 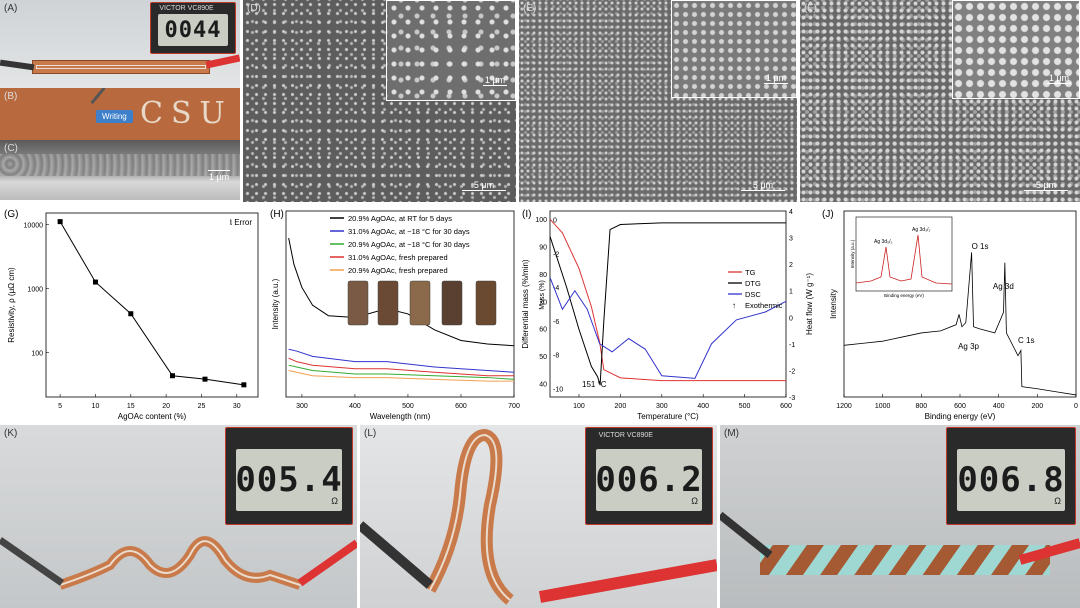 What do you see at coordinates (120, 44) in the screenshot?
I see `panel-a: (A) VICTOR VC890E 0044` at bounding box center [120, 44].